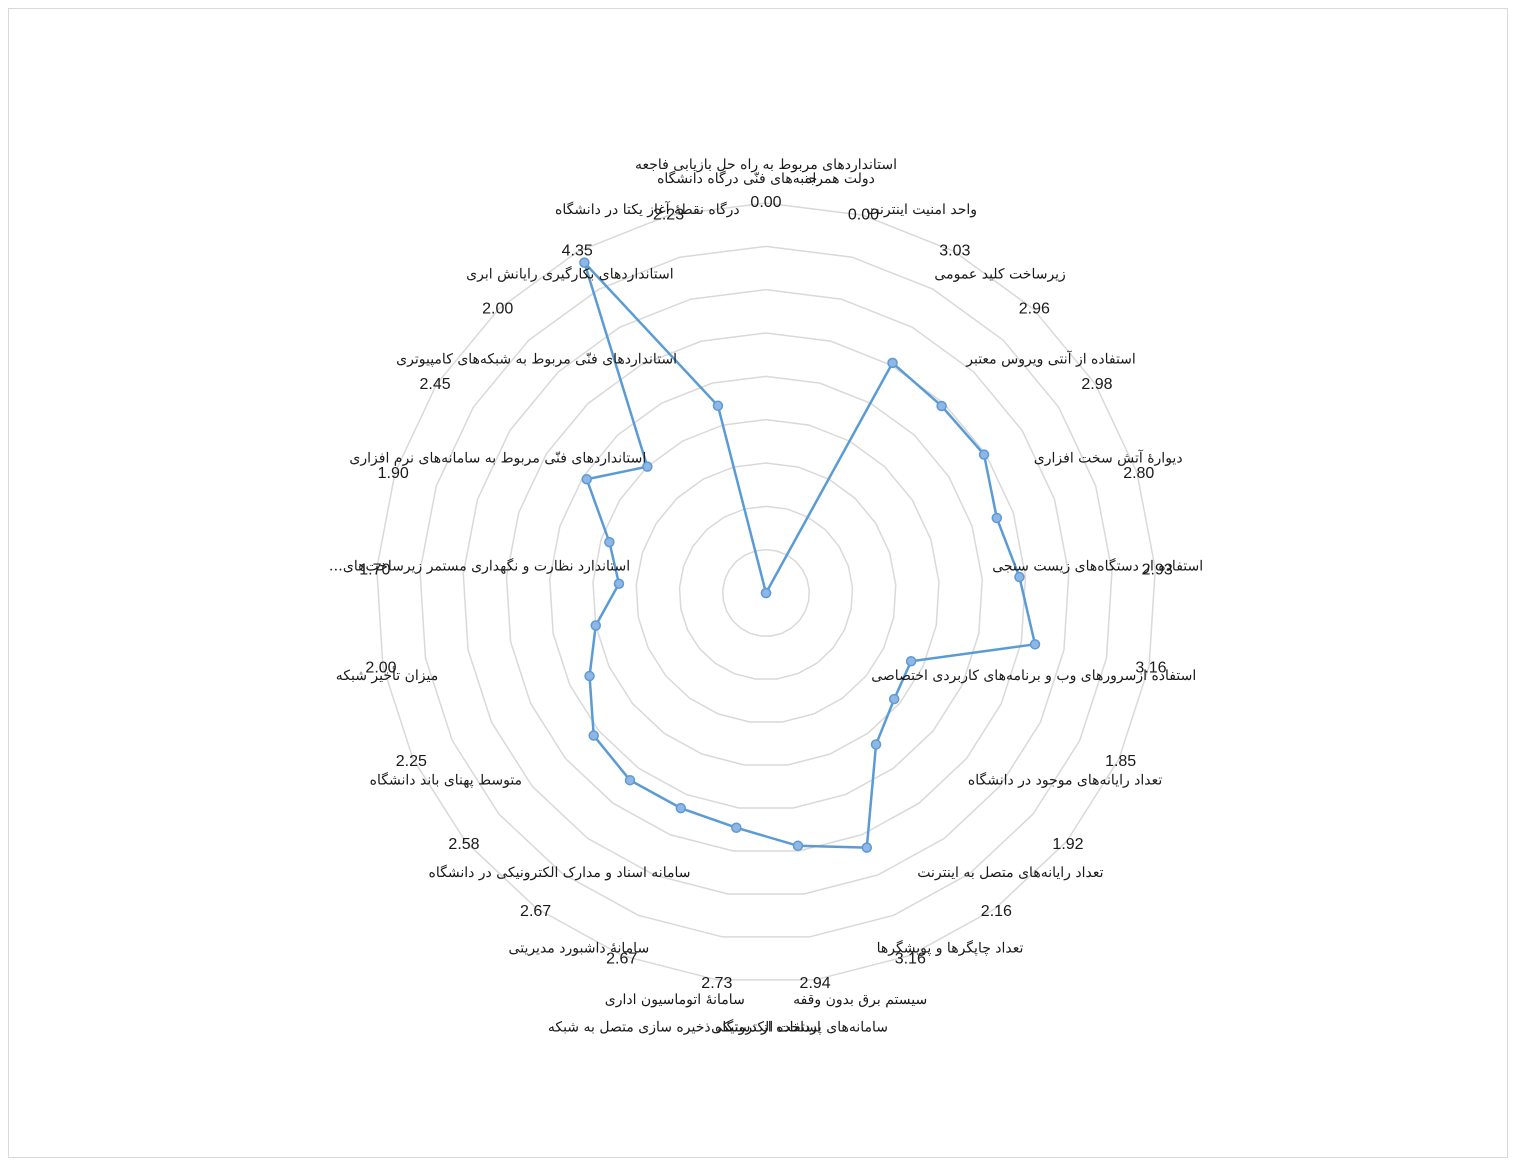 This screenshot has width=1516, height=1166. What do you see at coordinates (1065, 779) in the screenshot?
I see `category-label: تعداد رایانه‌های موجود در دانشگاه` at bounding box center [1065, 779].